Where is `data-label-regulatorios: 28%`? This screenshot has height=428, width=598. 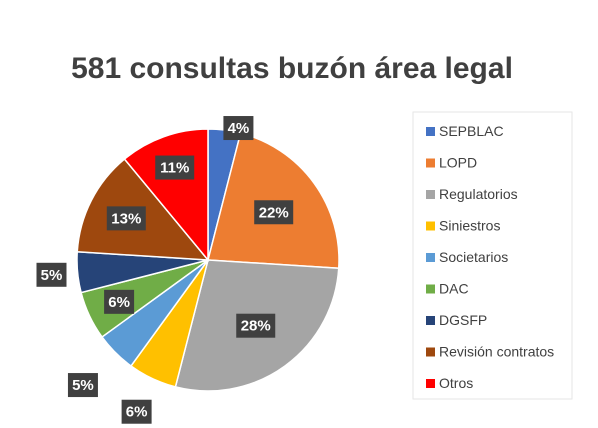
data-label-regulatorios: 28% is located at coordinates (256, 325).